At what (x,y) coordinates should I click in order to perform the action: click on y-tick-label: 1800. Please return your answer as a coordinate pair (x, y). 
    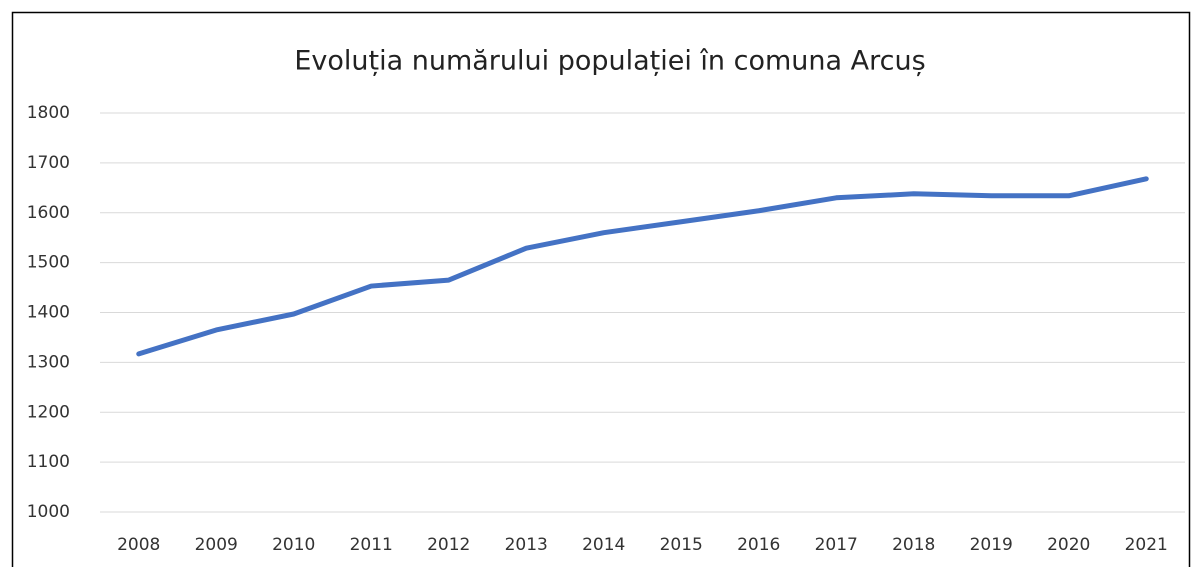
    Looking at the image, I should click on (48, 113).